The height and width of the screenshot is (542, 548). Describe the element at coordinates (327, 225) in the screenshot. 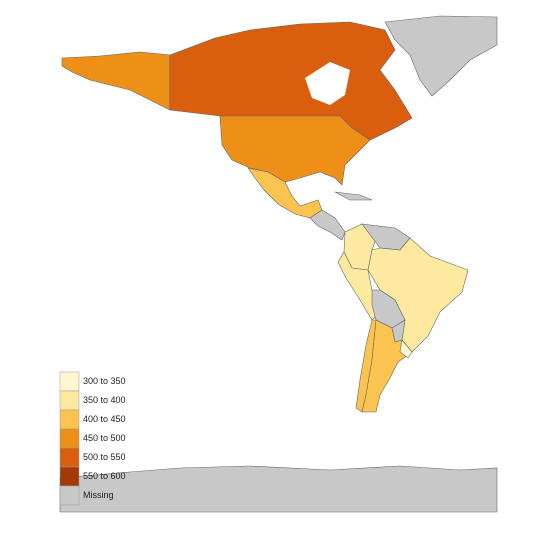

I see `central-america` at that location.